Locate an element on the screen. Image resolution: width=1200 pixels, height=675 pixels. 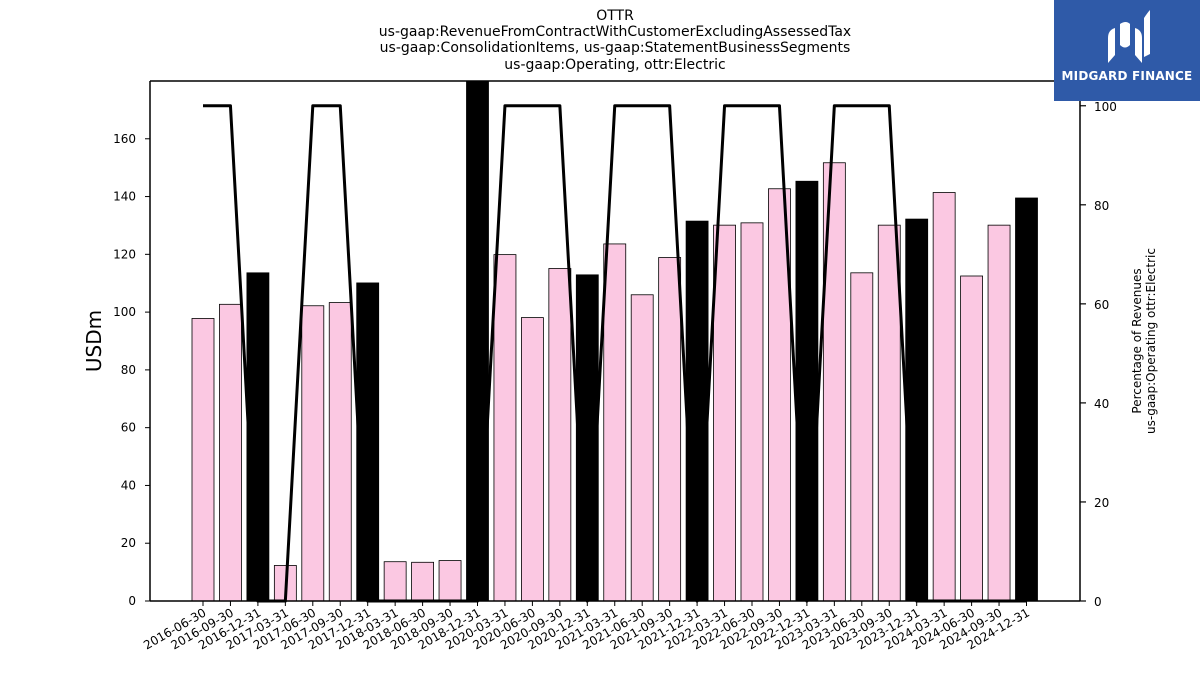
y-right-tick-label: 0 is located at coordinates (1098, 602).